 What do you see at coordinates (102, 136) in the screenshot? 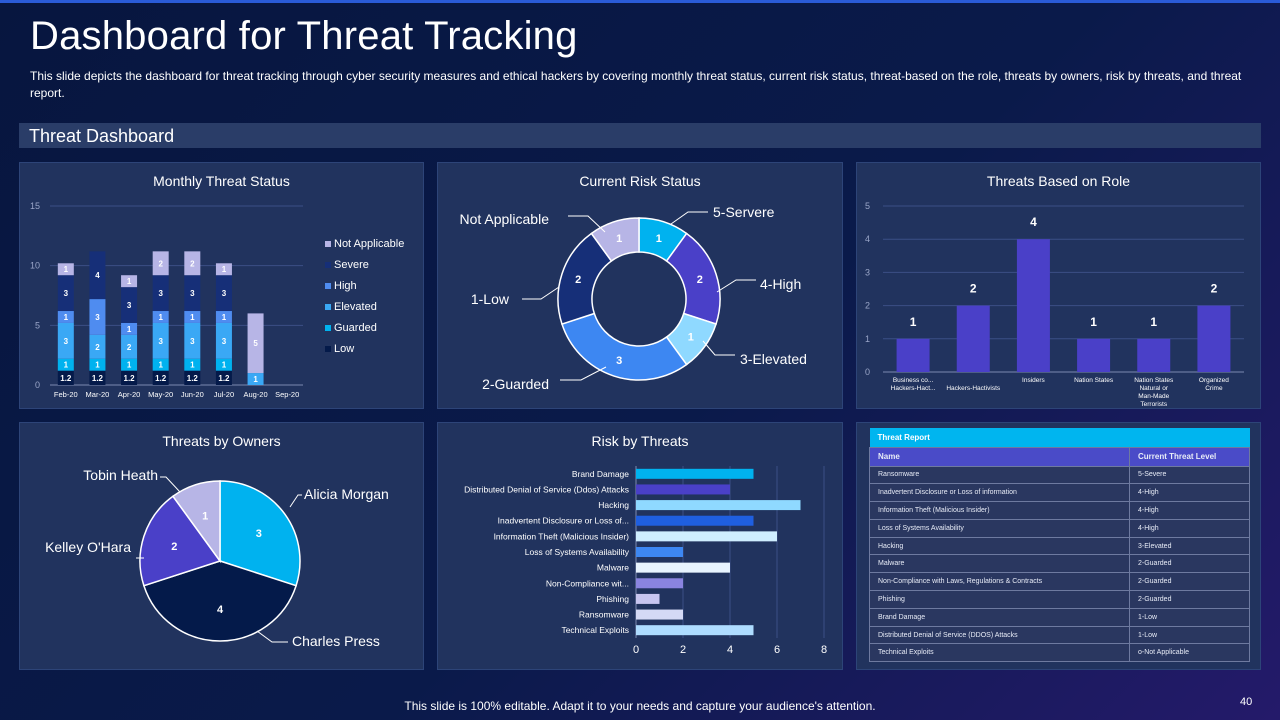
I see `section-title: Threat Dashboard` at bounding box center [102, 136].